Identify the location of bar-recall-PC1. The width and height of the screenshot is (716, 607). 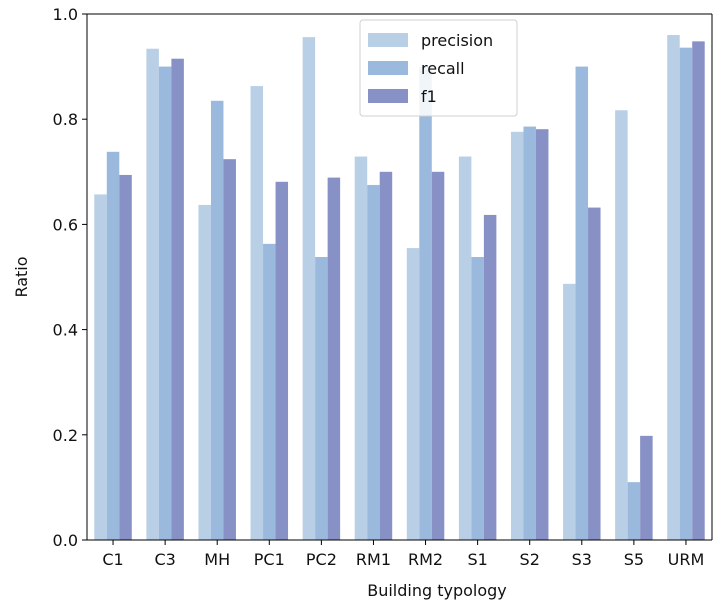
(269, 392).